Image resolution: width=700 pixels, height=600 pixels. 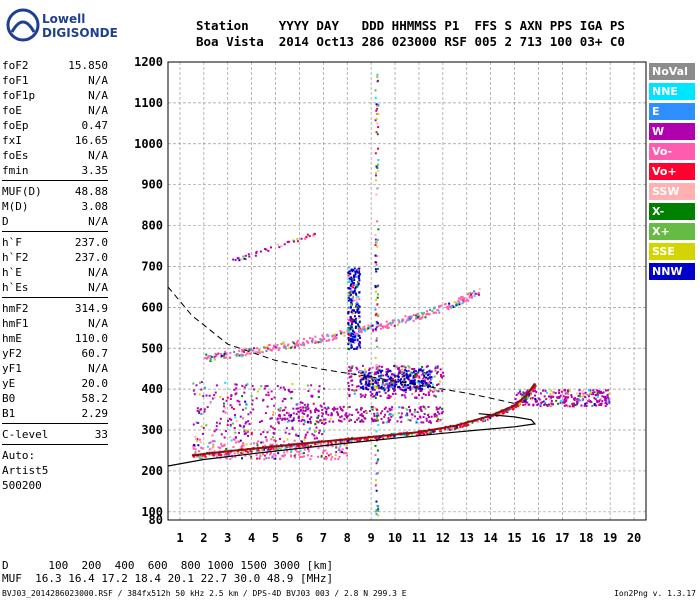 I want to click on legend-item: NoVal, so click(x=672, y=71).